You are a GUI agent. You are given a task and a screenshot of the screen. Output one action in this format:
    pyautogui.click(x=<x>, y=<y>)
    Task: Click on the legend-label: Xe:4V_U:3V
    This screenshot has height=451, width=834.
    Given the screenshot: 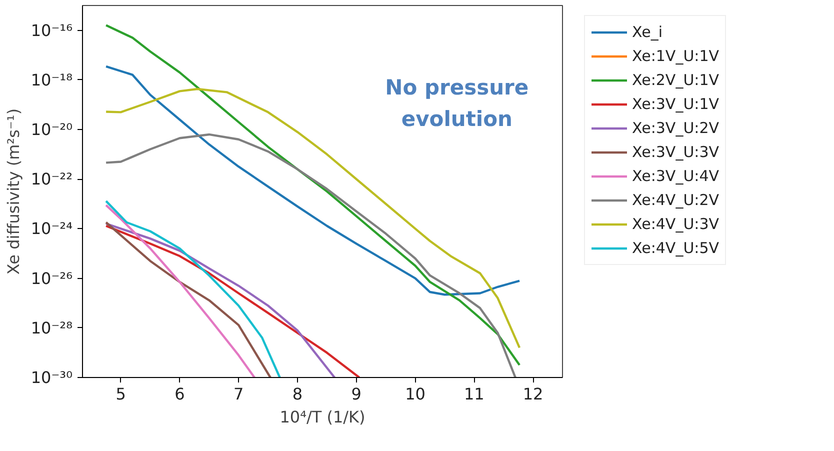 What is the action you would take?
    pyautogui.click(x=676, y=224)
    